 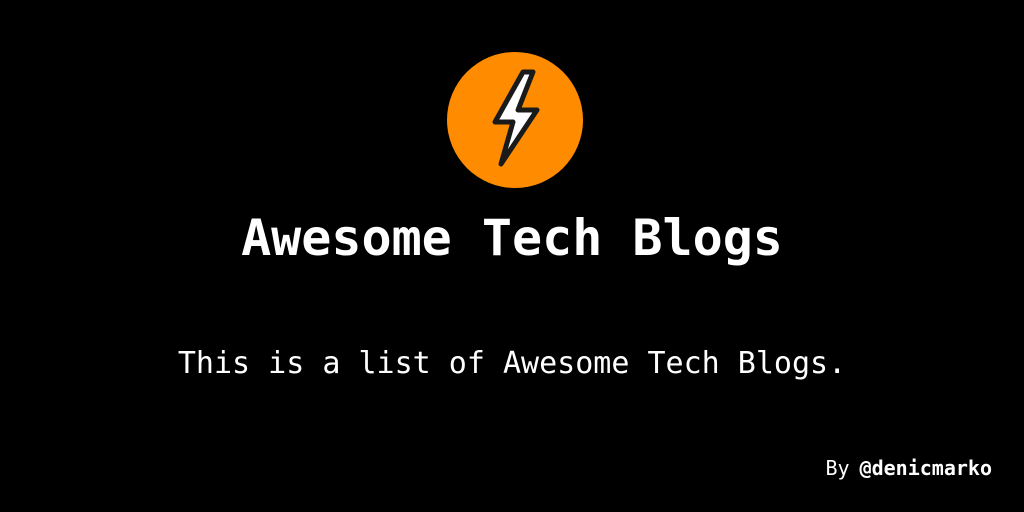 I want to click on author-byline: By @denicmarko, so click(x=908, y=468).